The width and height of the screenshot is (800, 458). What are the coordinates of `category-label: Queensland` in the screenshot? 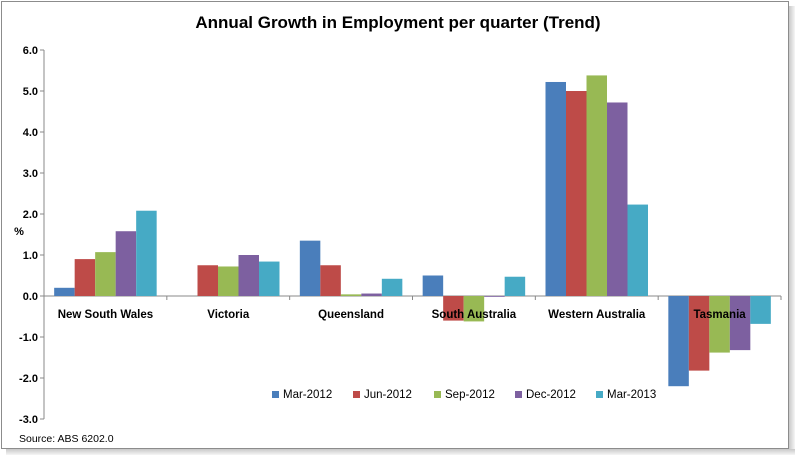 It's located at (351, 315).